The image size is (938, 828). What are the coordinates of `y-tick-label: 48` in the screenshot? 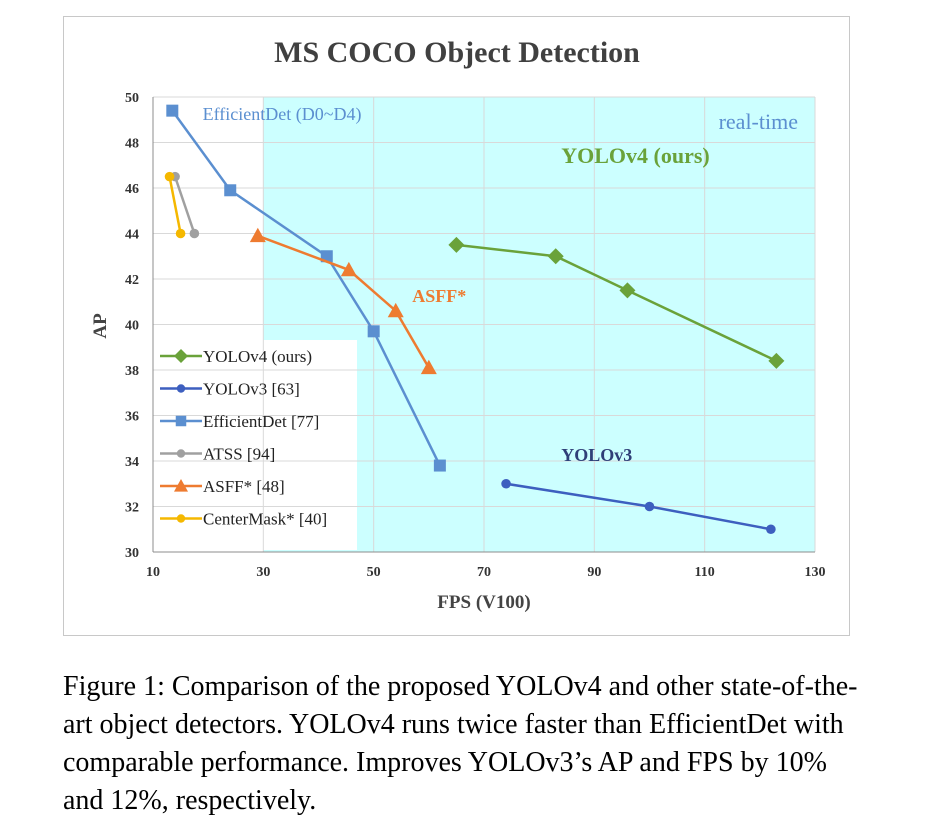 It's located at (132, 144).